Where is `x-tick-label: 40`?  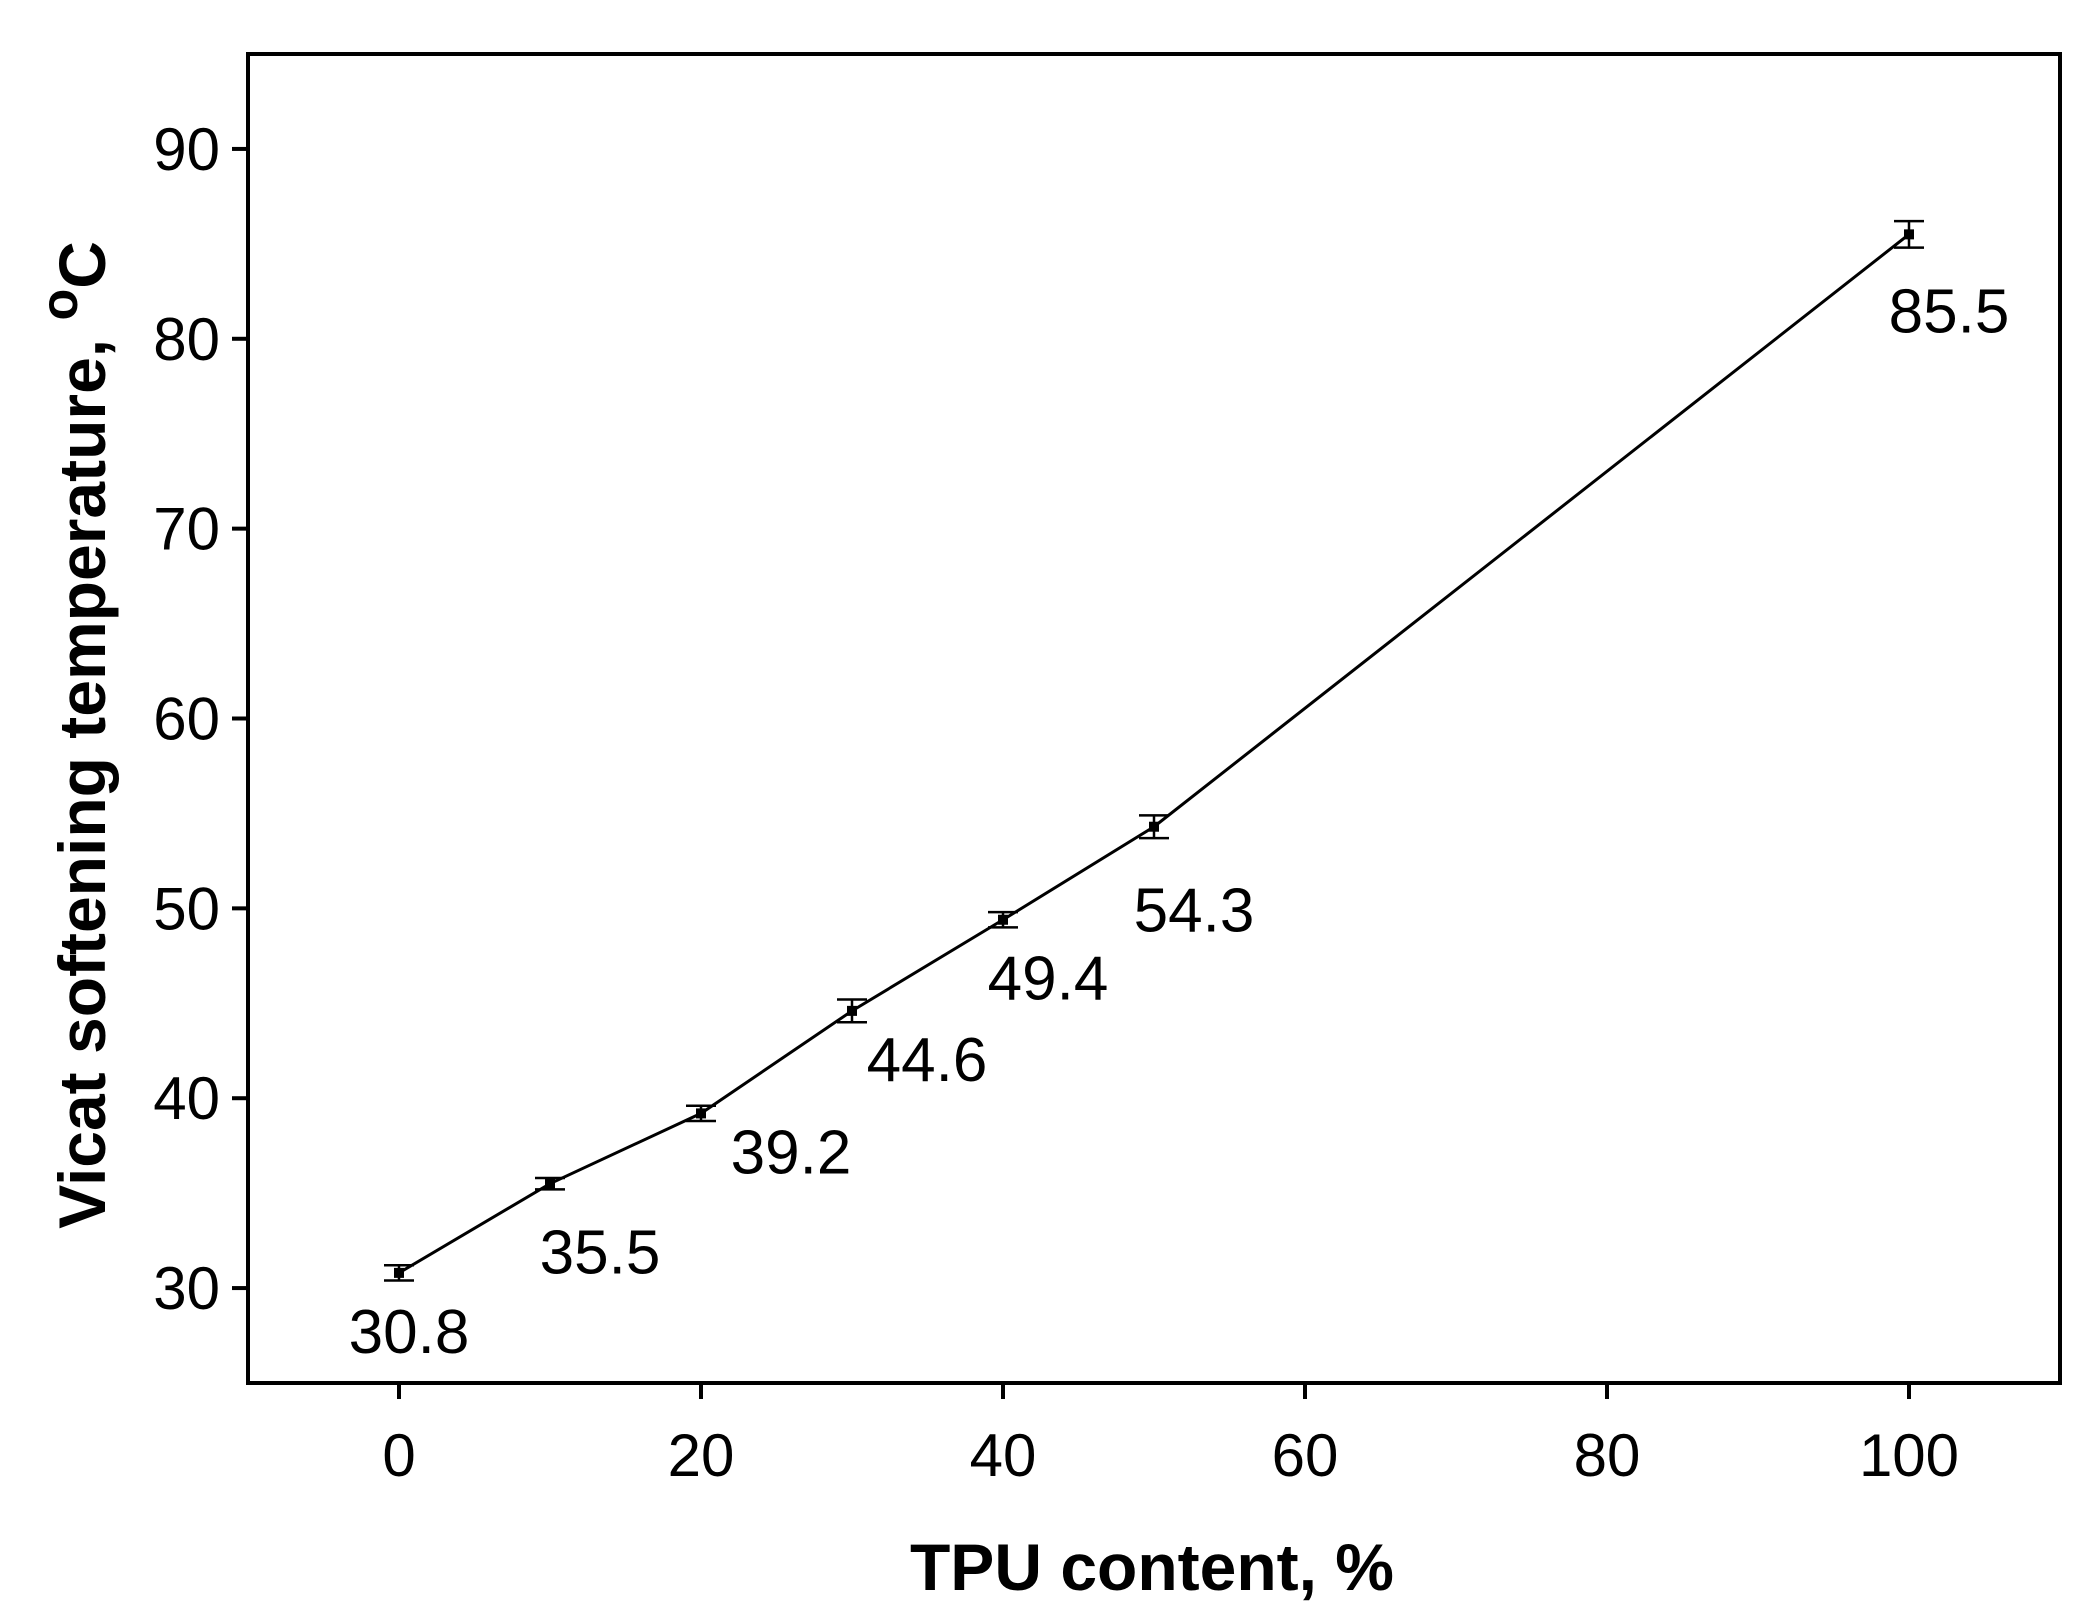
x-tick-label: 40 is located at coordinates (1003, 1455).